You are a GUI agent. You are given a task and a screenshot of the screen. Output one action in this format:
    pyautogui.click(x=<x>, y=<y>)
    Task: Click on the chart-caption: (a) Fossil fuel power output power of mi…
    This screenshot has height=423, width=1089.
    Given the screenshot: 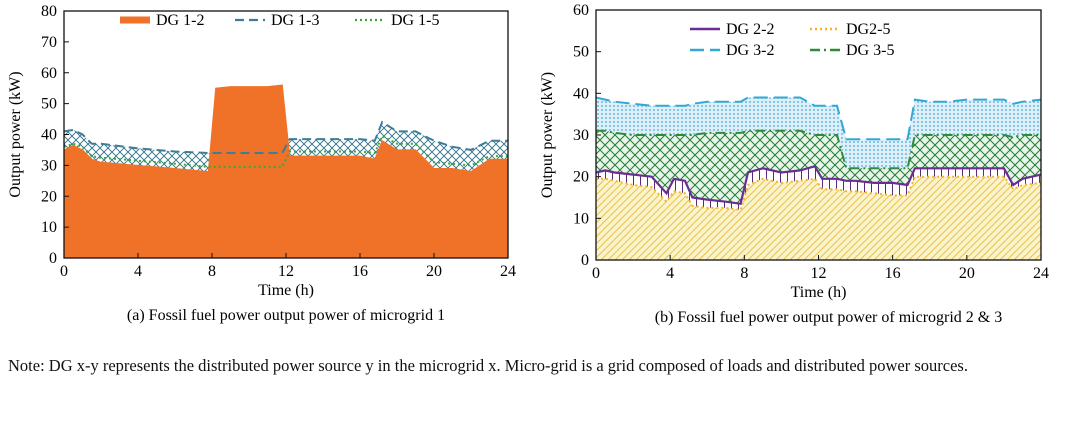 What is the action you would take?
    pyautogui.click(x=286, y=315)
    